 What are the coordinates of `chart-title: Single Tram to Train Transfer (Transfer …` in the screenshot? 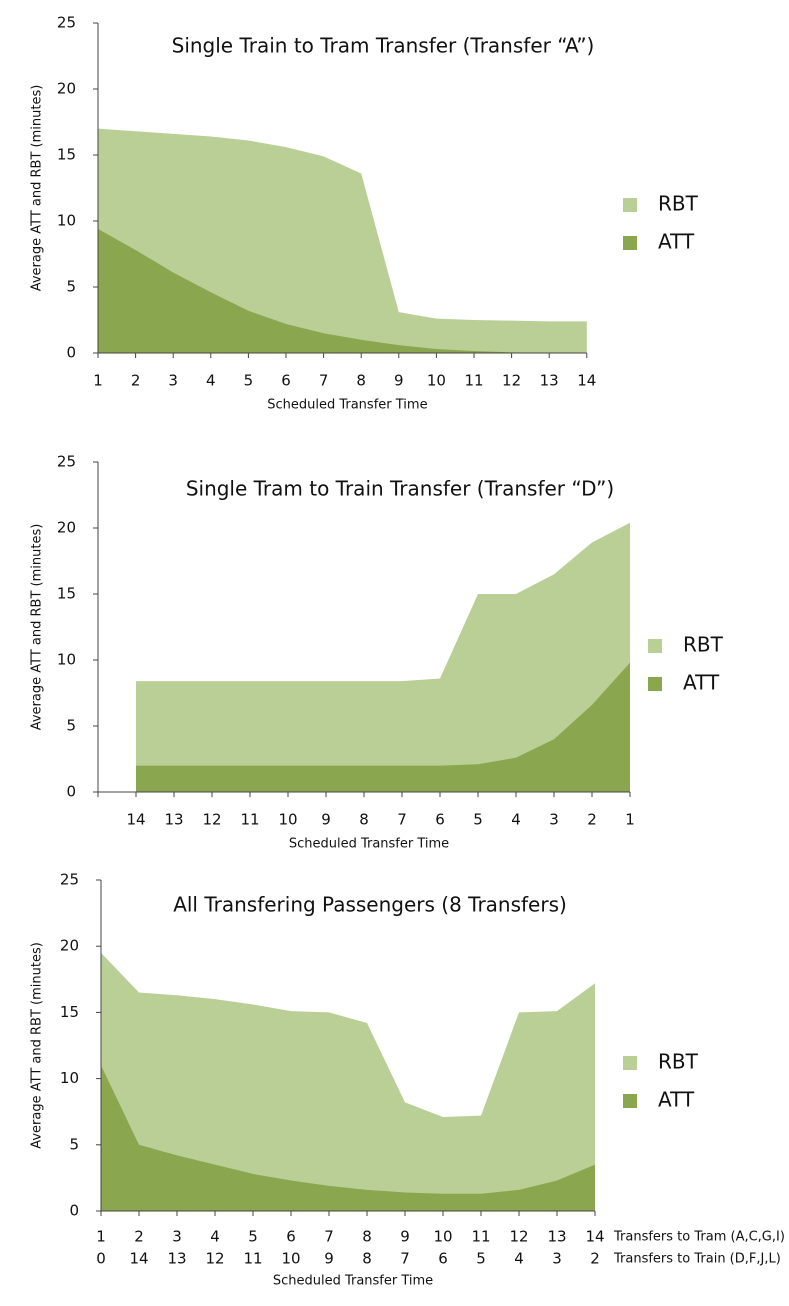 It's located at (400, 489).